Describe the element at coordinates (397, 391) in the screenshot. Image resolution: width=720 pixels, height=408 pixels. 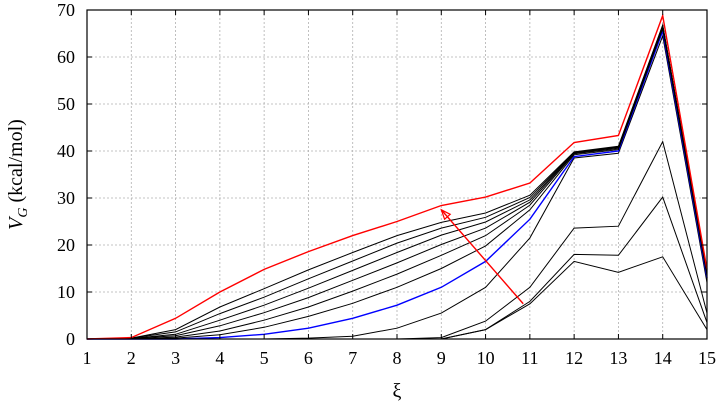
I see `x-axis-label: ξ` at that location.